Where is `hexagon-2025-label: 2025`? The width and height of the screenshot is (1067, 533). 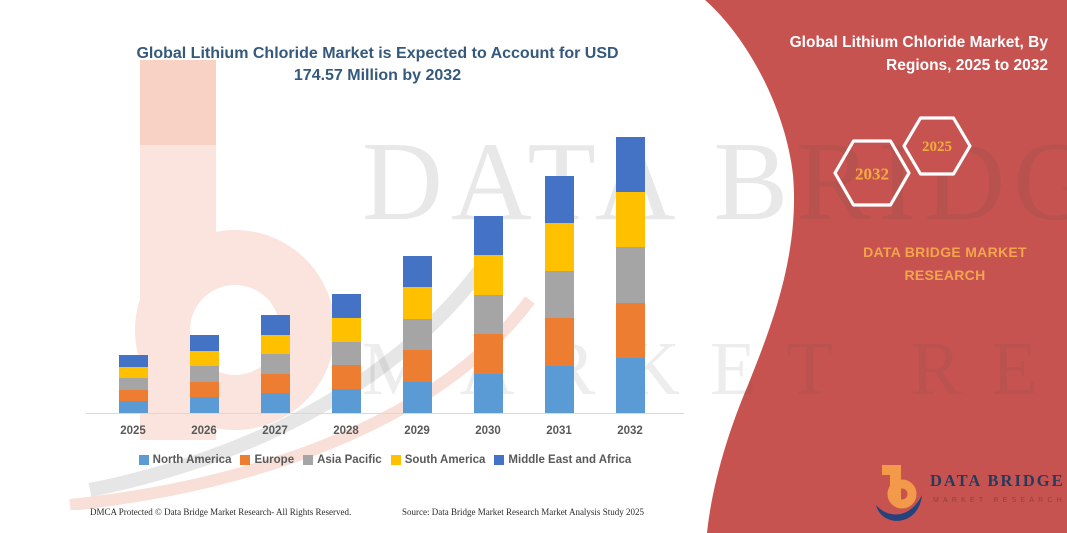 hexagon-2025-label: 2025 is located at coordinates (937, 147).